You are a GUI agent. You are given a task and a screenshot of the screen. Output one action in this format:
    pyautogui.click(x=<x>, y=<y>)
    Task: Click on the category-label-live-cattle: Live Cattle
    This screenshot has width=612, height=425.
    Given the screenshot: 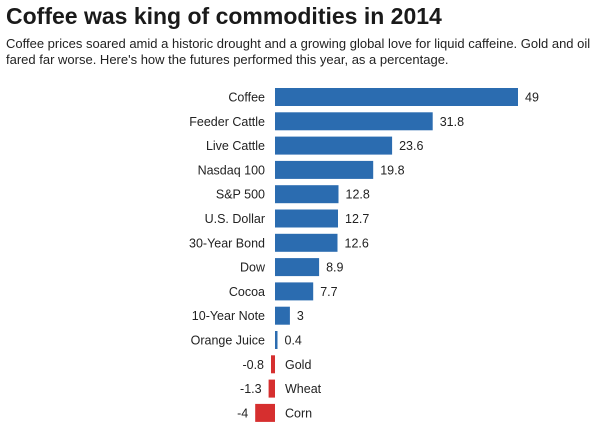 What is the action you would take?
    pyautogui.click(x=235, y=146)
    